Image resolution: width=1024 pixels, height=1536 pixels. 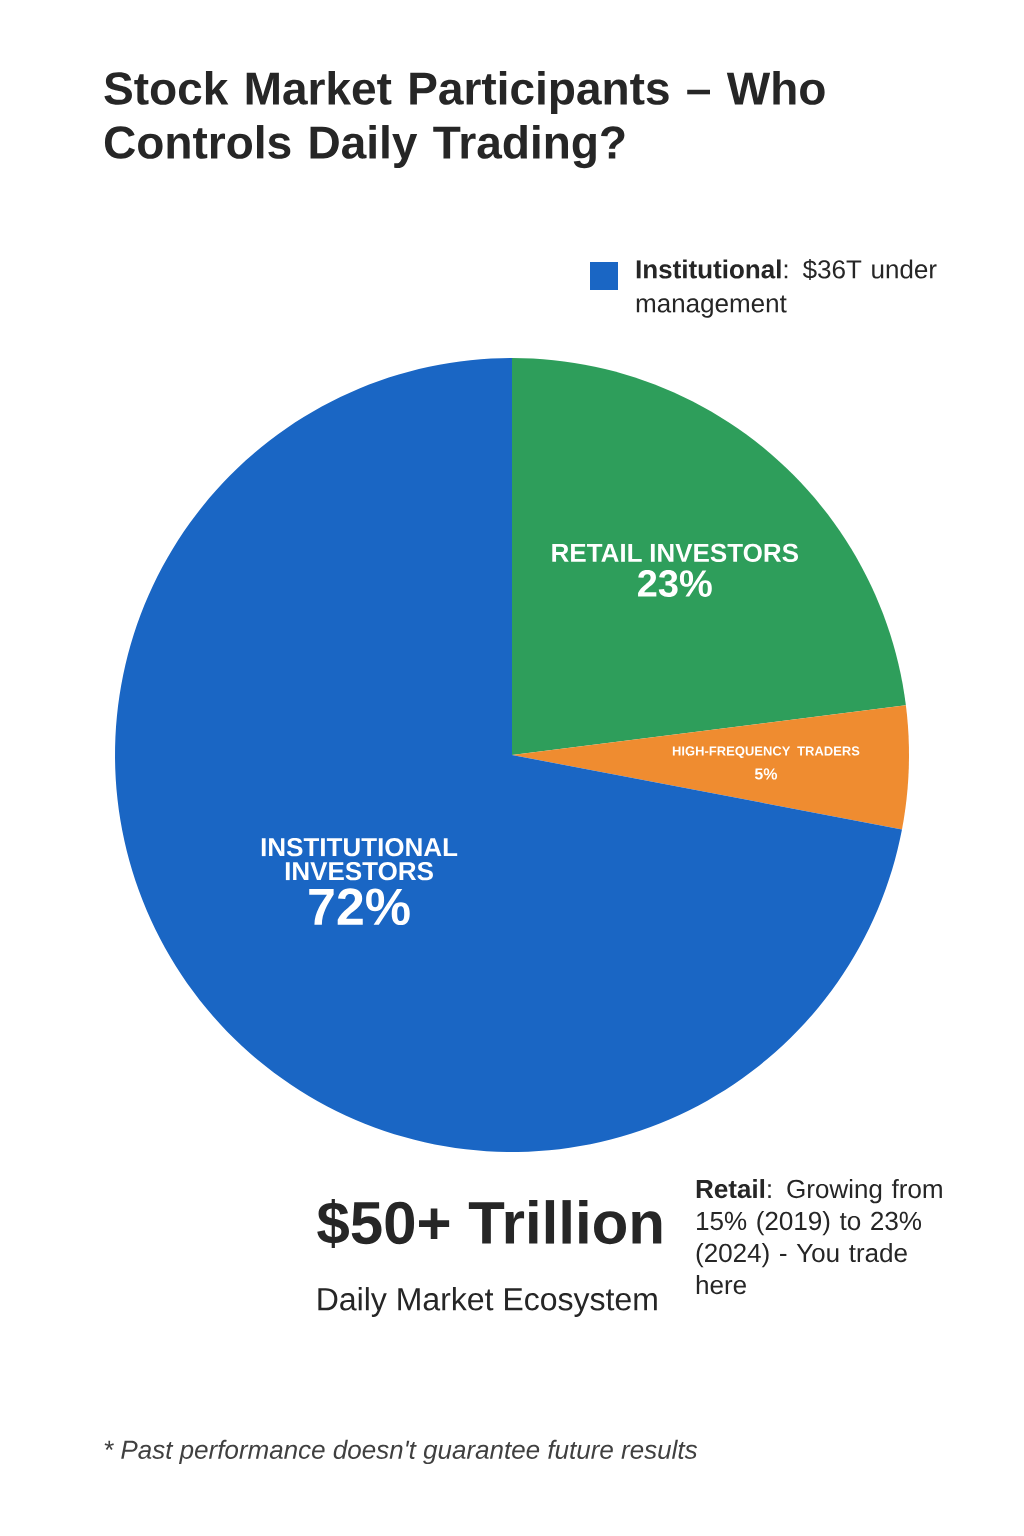 What do you see at coordinates (359, 859) in the screenshot?
I see `slice-label: INSTITUTIONAL INVESTORS` at bounding box center [359, 859].